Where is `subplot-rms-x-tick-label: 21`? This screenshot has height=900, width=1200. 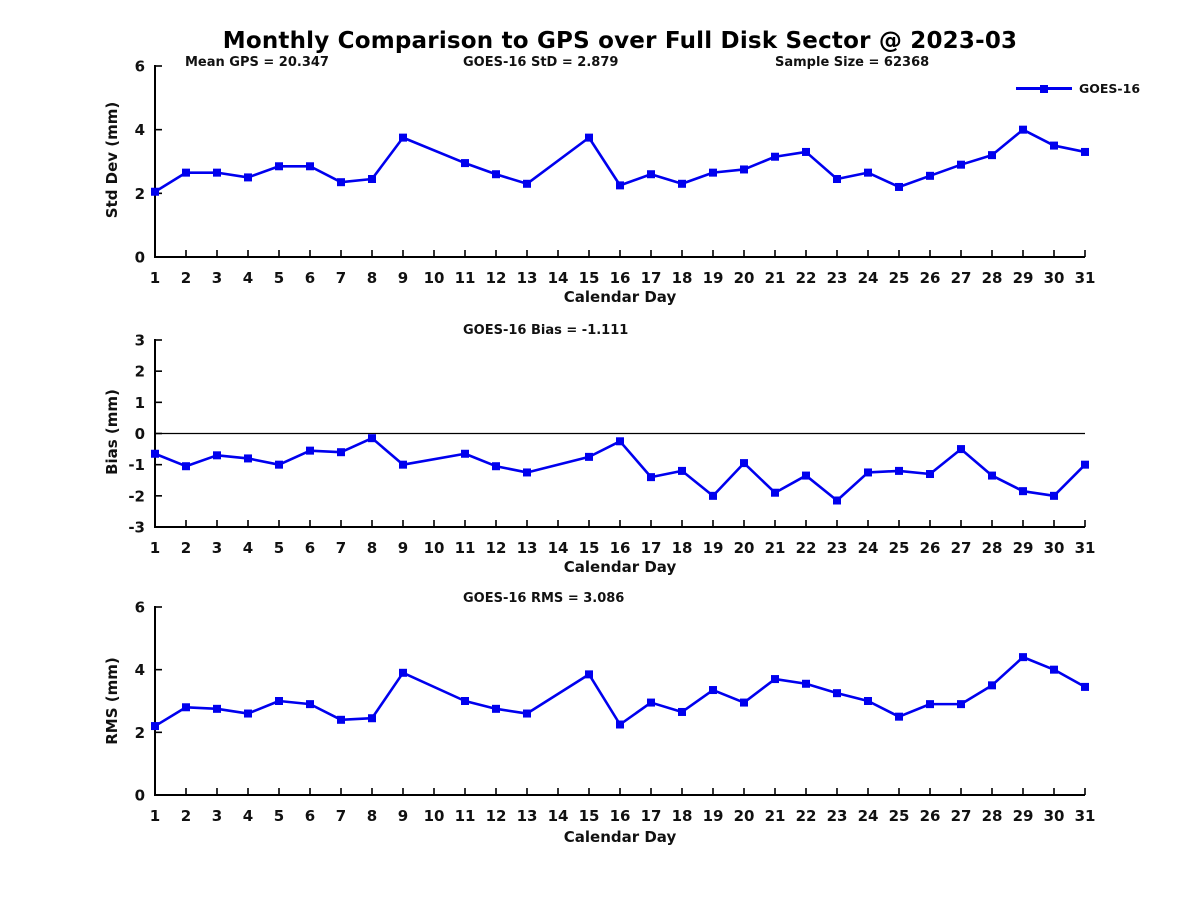 subplot-rms-x-tick-label: 21 is located at coordinates (775, 816).